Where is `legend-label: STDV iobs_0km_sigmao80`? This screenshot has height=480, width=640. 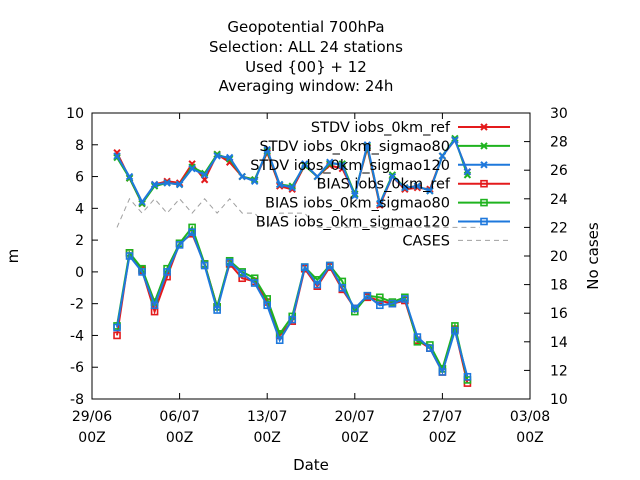 legend-label: STDV iobs_0km_sigmao80 is located at coordinates (354, 147).